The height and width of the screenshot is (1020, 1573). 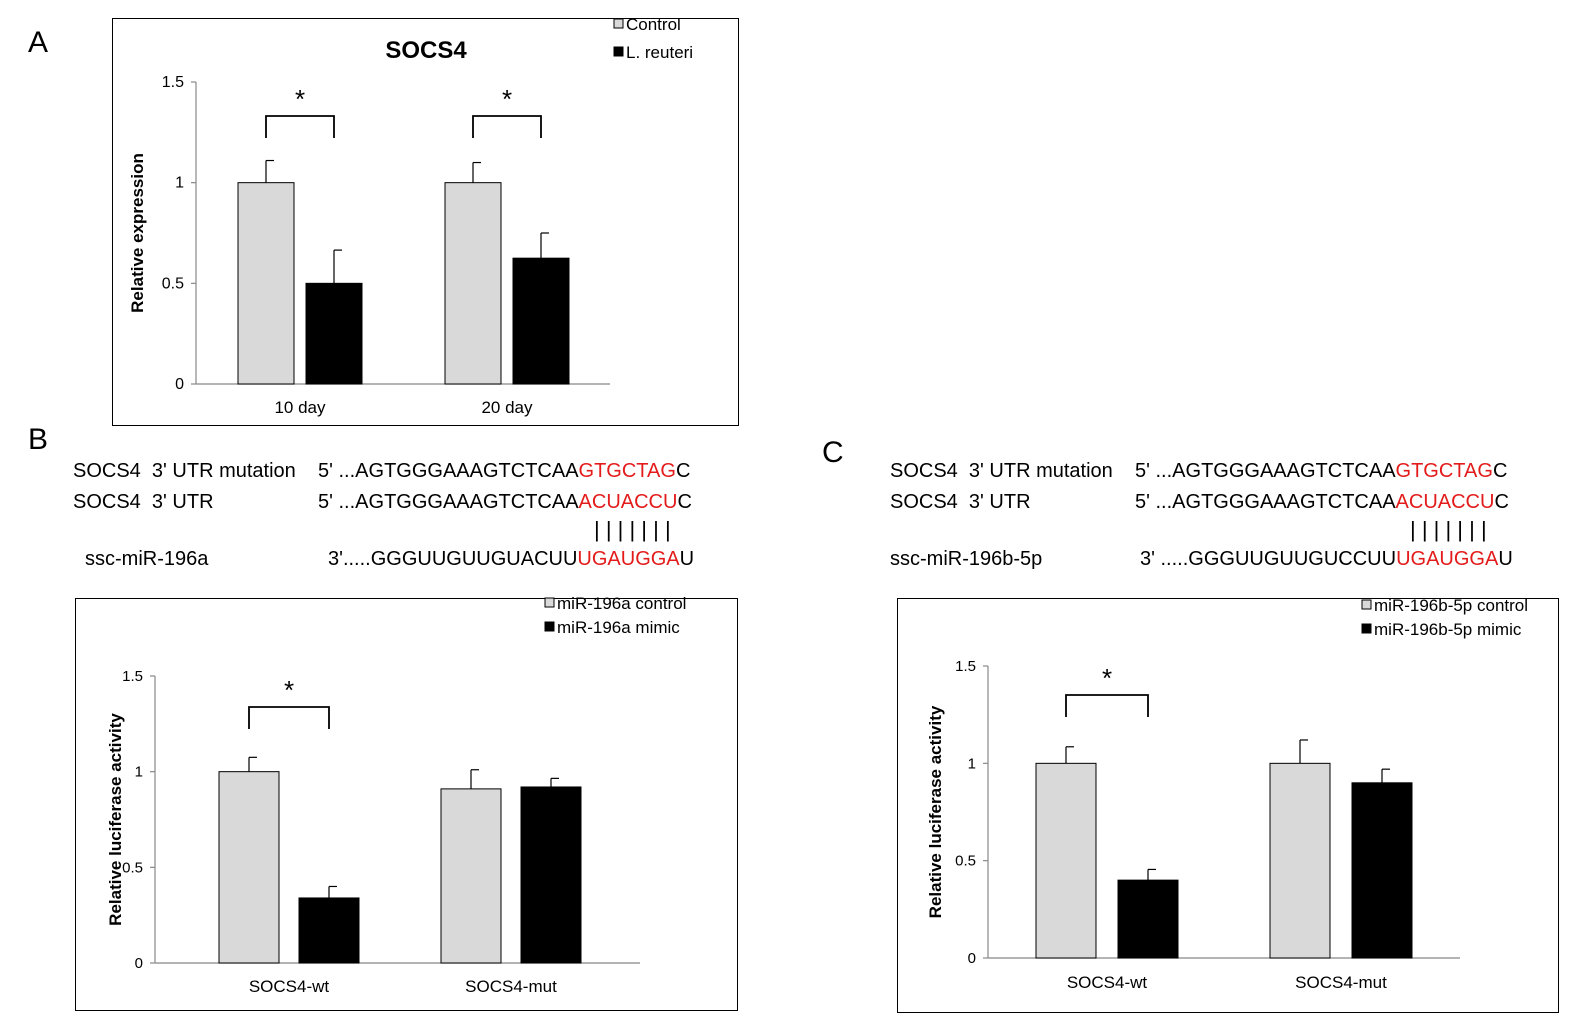 I want to click on mirna-label: ssc-miR-196a, so click(x=147, y=559).